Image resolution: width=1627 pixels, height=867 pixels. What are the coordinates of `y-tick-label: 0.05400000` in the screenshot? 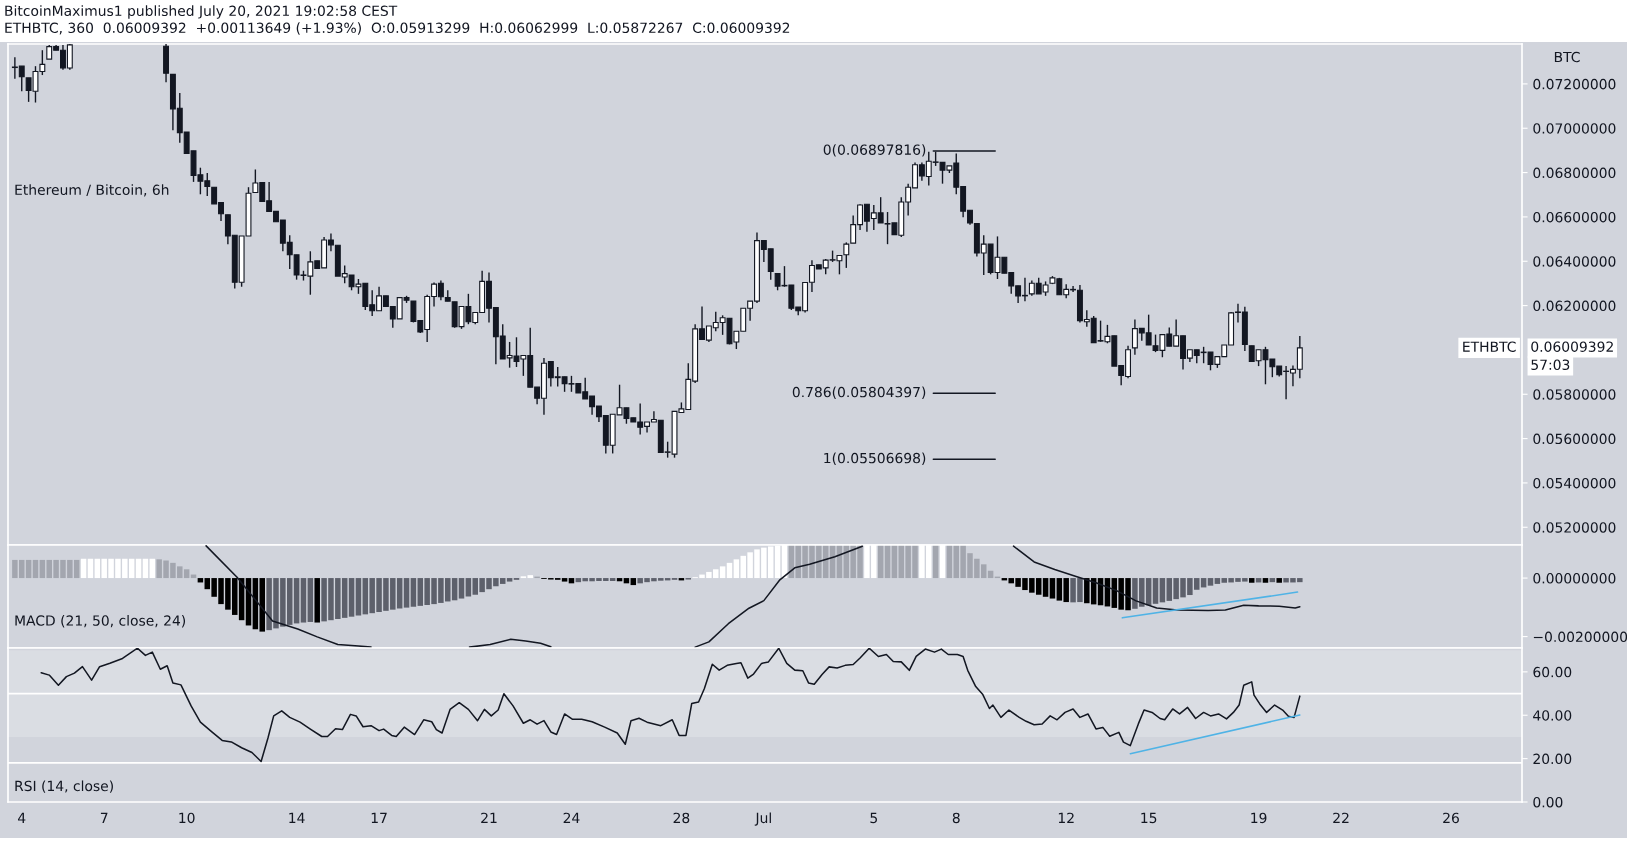 It's located at (1574, 483).